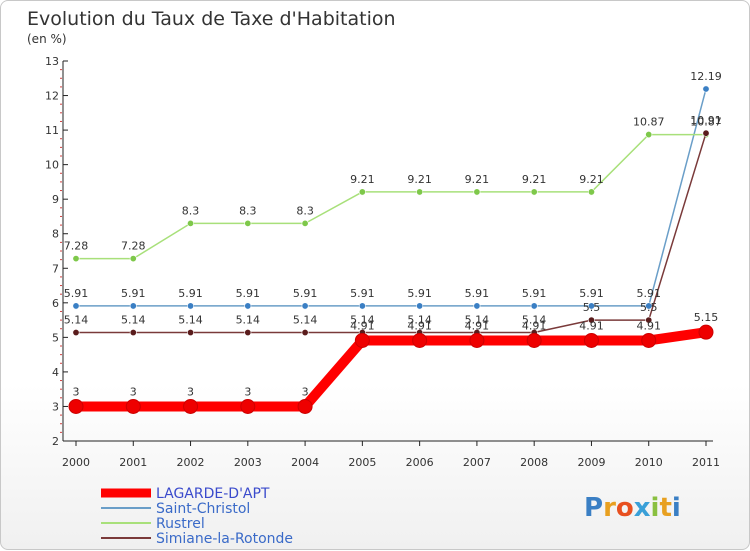  Describe the element at coordinates (706, 317) in the screenshot. I see `data-label-lagarde-d-apt: 5.15` at that location.